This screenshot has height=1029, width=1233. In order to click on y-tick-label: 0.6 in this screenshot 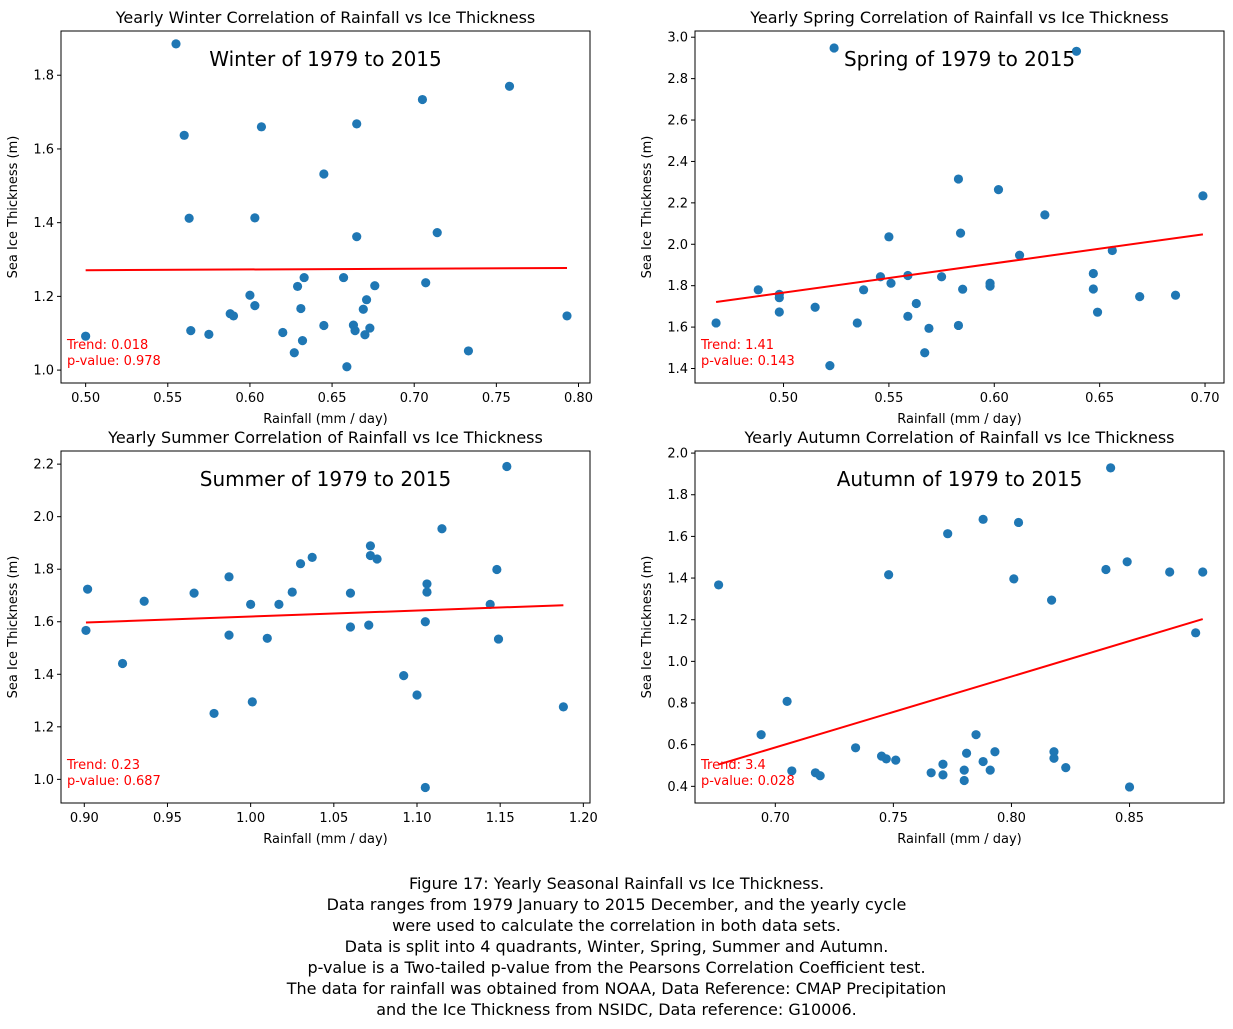, I will do `click(677, 745)`.